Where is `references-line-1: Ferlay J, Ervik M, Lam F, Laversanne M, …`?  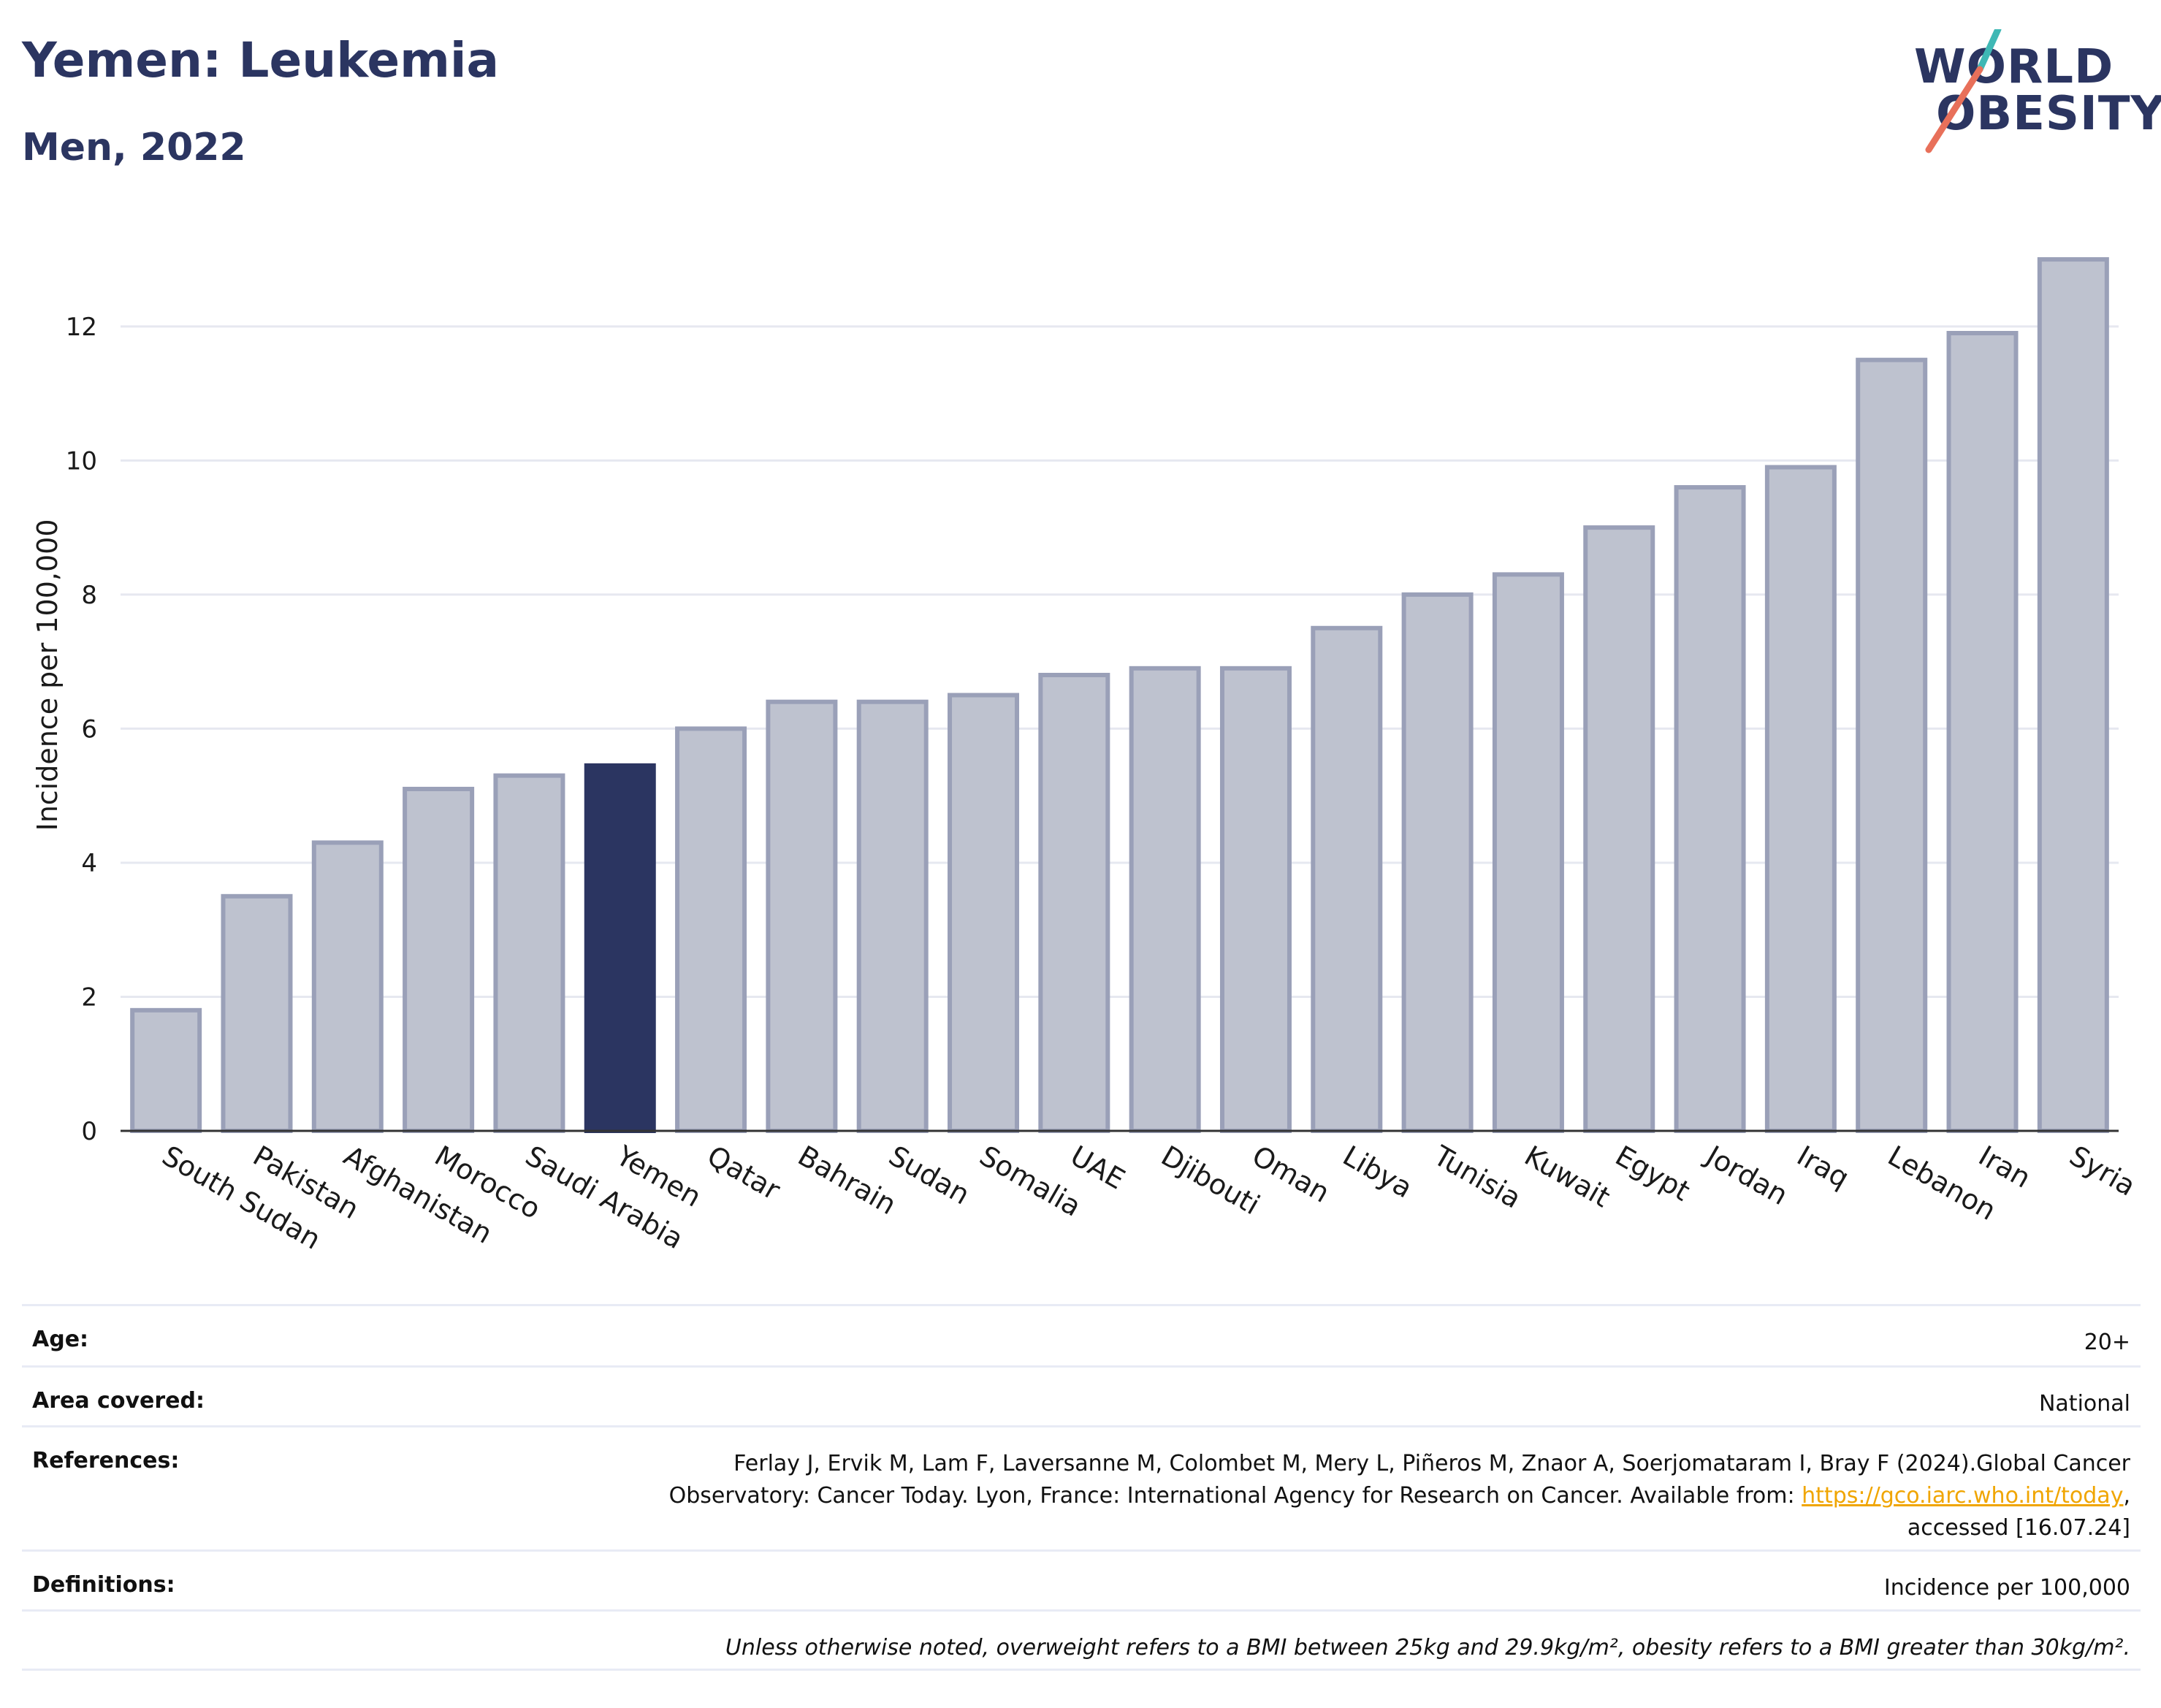 references-line-1: Ferlay J, Ervik M, Lam F, Laversanne M, … is located at coordinates (1431, 1463).